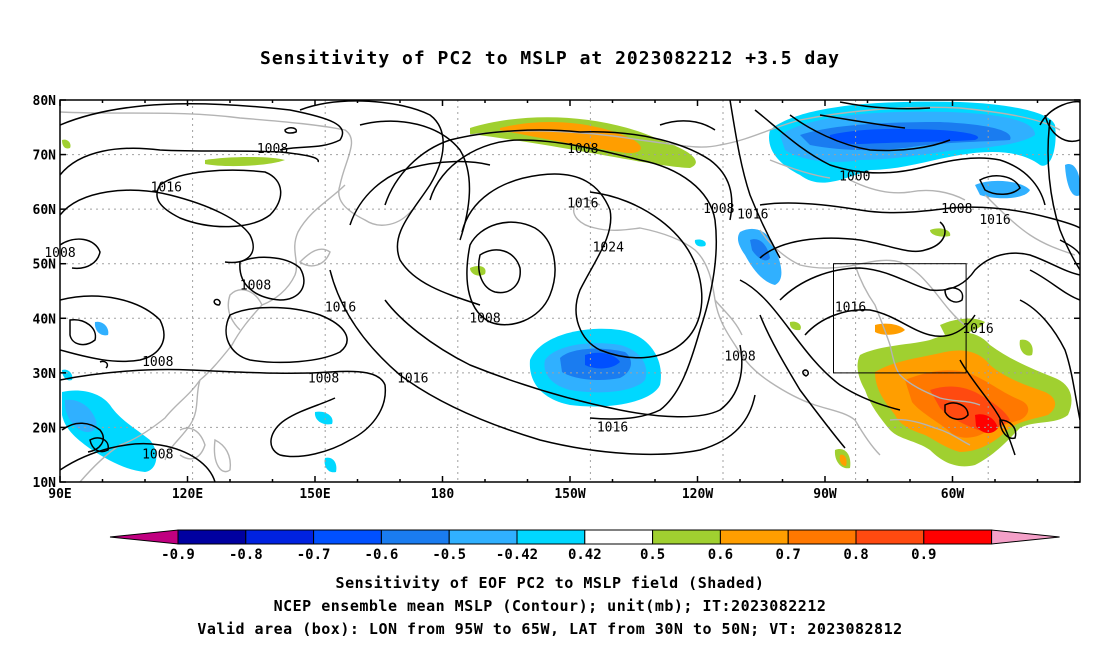 The image size is (1100, 650). I want to click on colorbar-right-arrow, so click(1025, 537).